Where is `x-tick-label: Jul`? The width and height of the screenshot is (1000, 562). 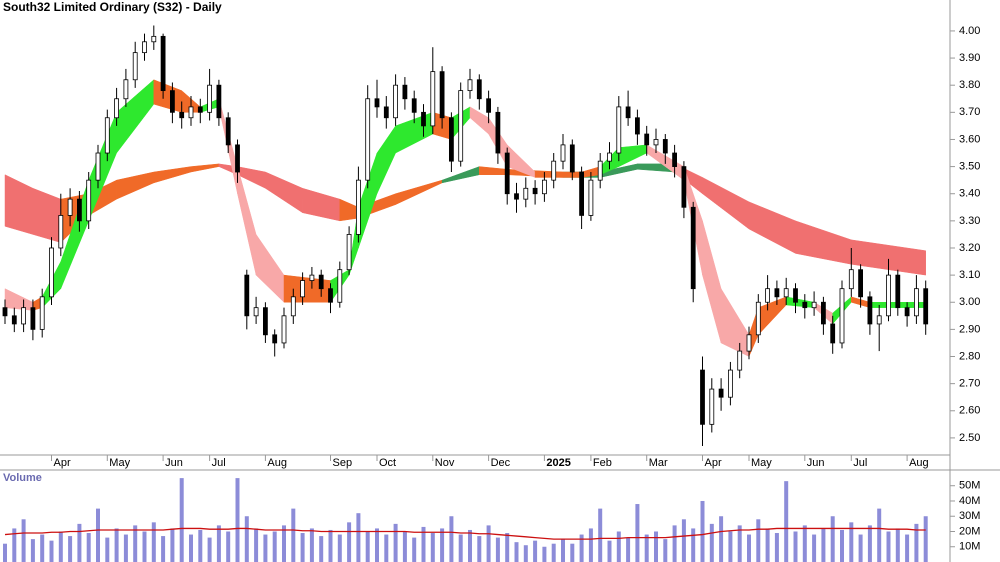 x-tick-label: Jul is located at coordinates (860, 463).